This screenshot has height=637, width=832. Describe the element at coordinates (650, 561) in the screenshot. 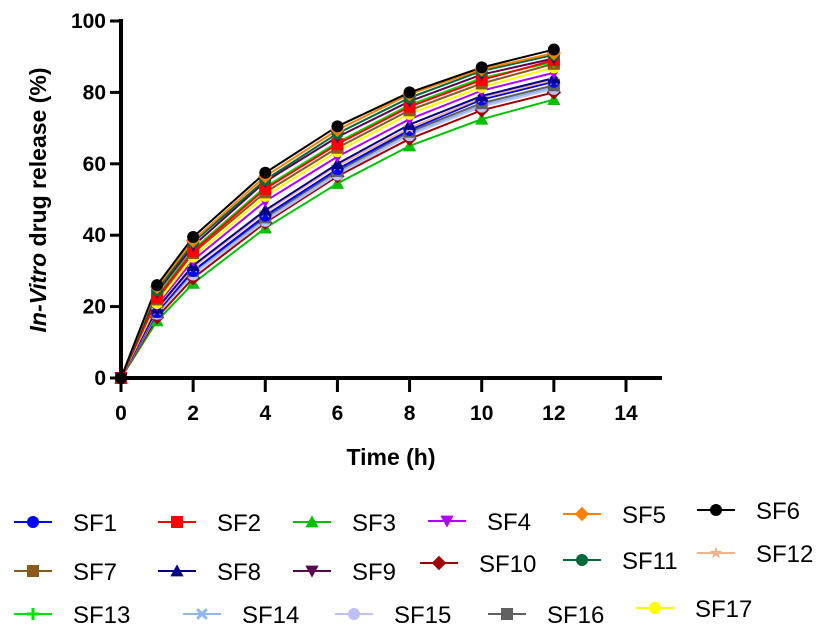

I see `legend-label: SF11` at that location.